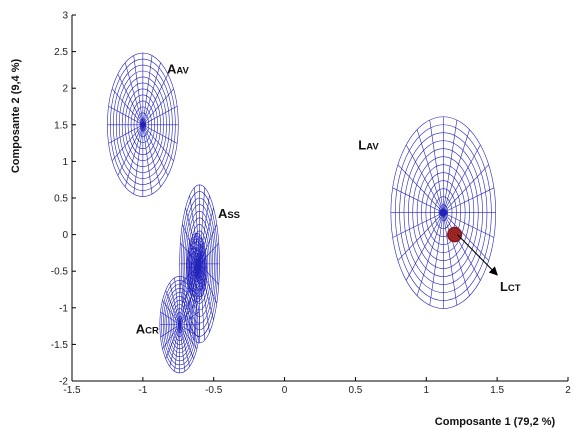 The height and width of the screenshot is (430, 573). I want to click on annotation-LCT: LCT, so click(510, 286).